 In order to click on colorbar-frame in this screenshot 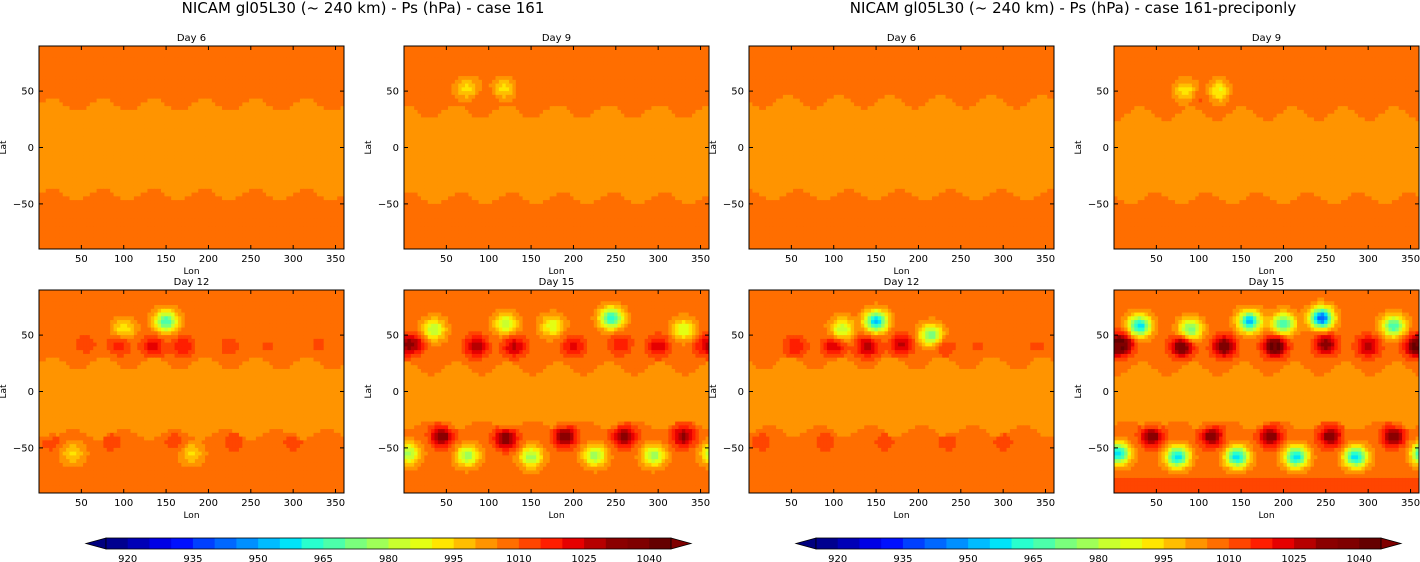, I will do `click(1098, 543)`.